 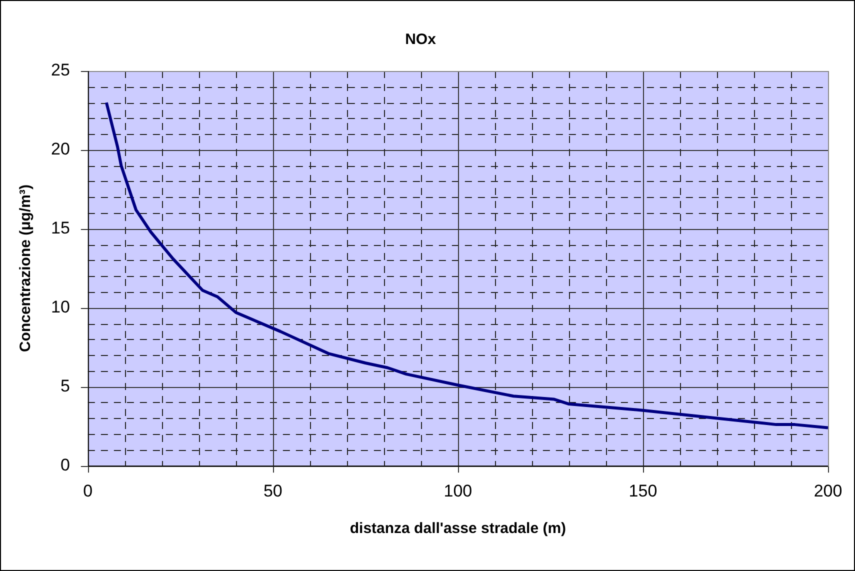 I want to click on y-tick-label: 25, so click(x=60, y=70).